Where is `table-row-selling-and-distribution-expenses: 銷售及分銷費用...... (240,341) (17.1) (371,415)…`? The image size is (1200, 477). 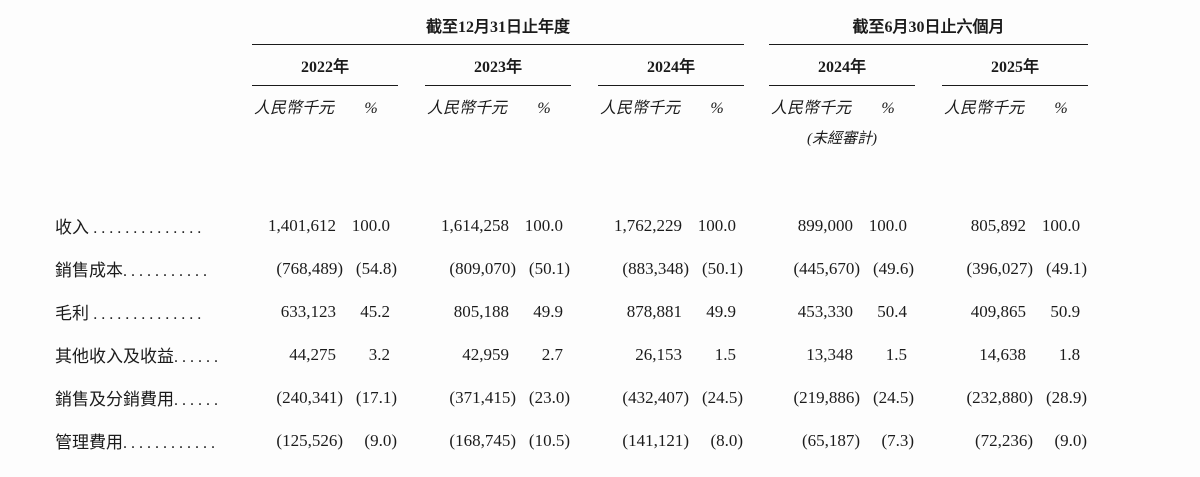 table-row-selling-and-distribution-expenses: 銷售及分銷費用...... (240,341) (17.1) (371,415)… is located at coordinates (571, 397).